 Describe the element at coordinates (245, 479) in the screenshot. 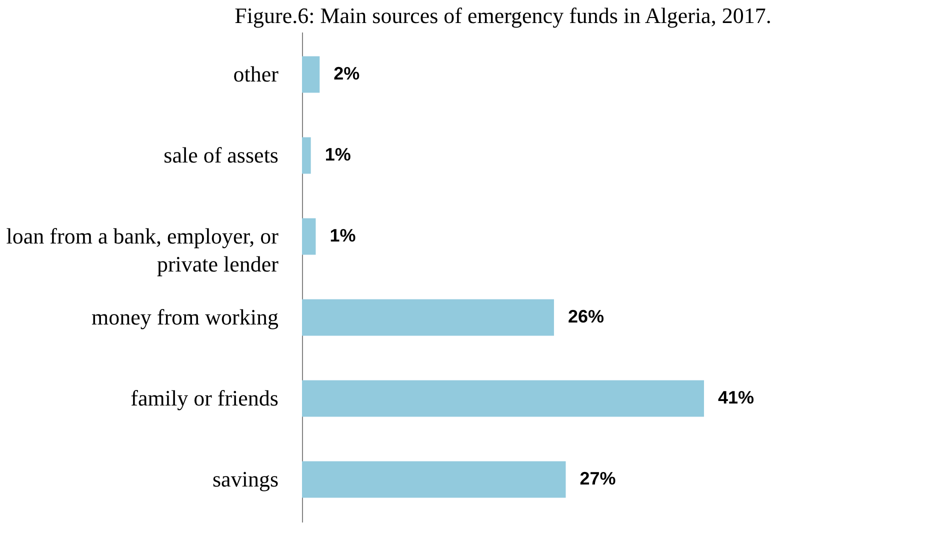

I see `y-tick-label: savings` at that location.